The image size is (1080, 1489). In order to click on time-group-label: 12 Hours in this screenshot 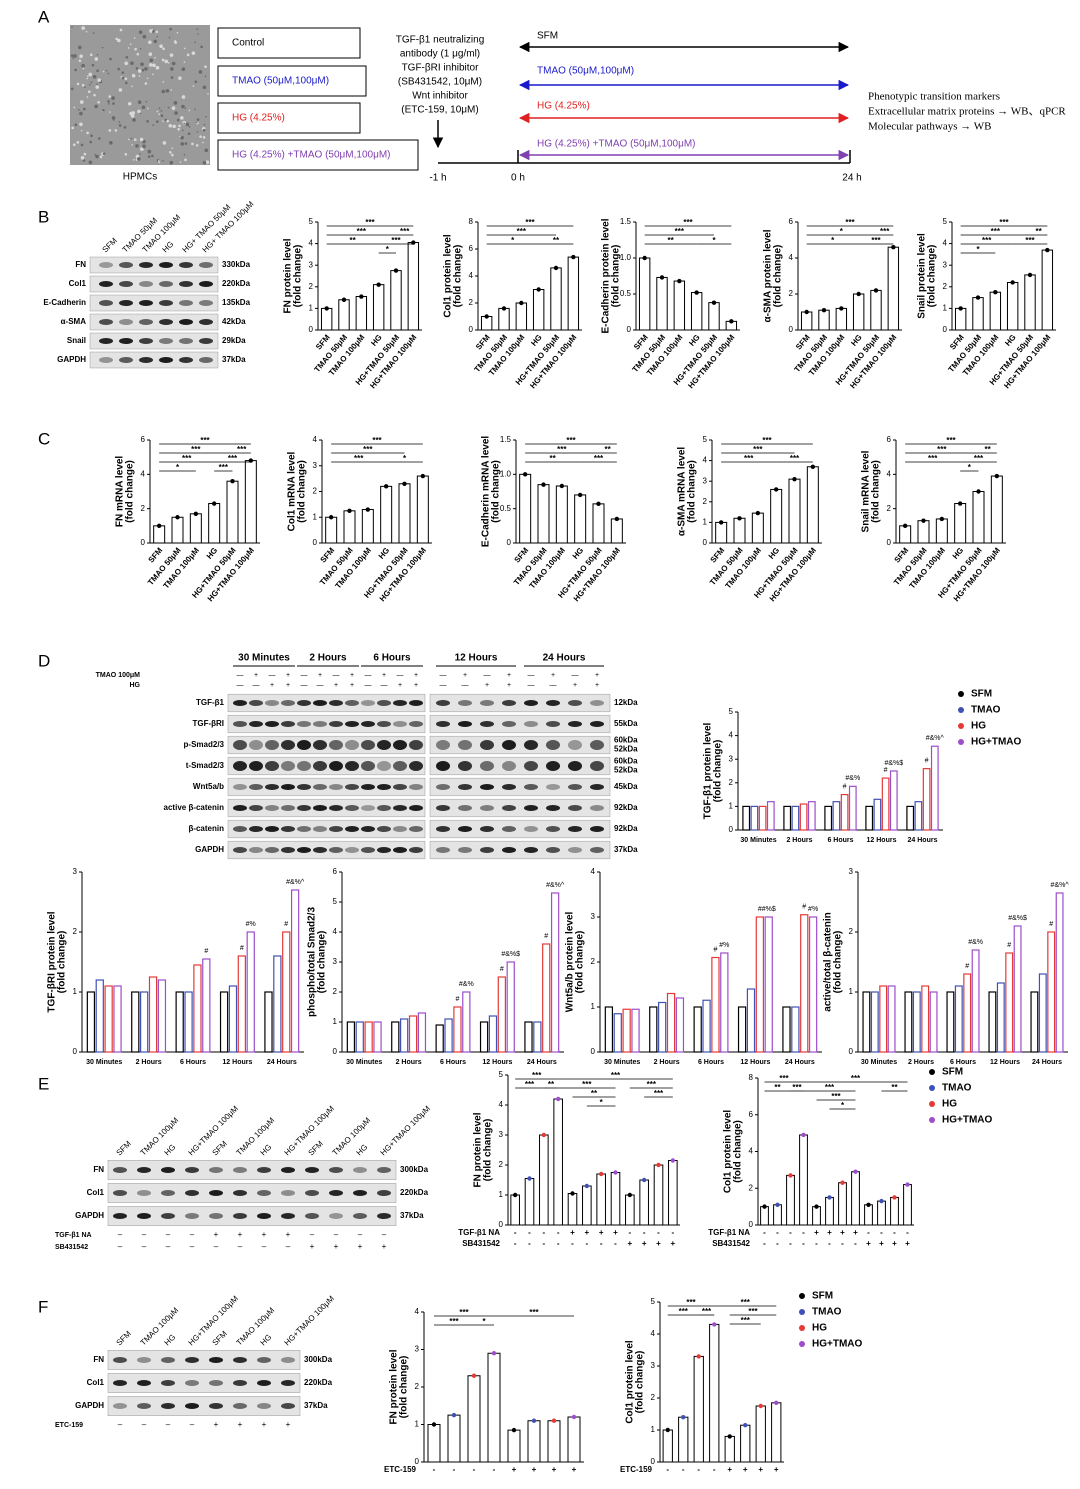, I will do `click(476, 658)`.